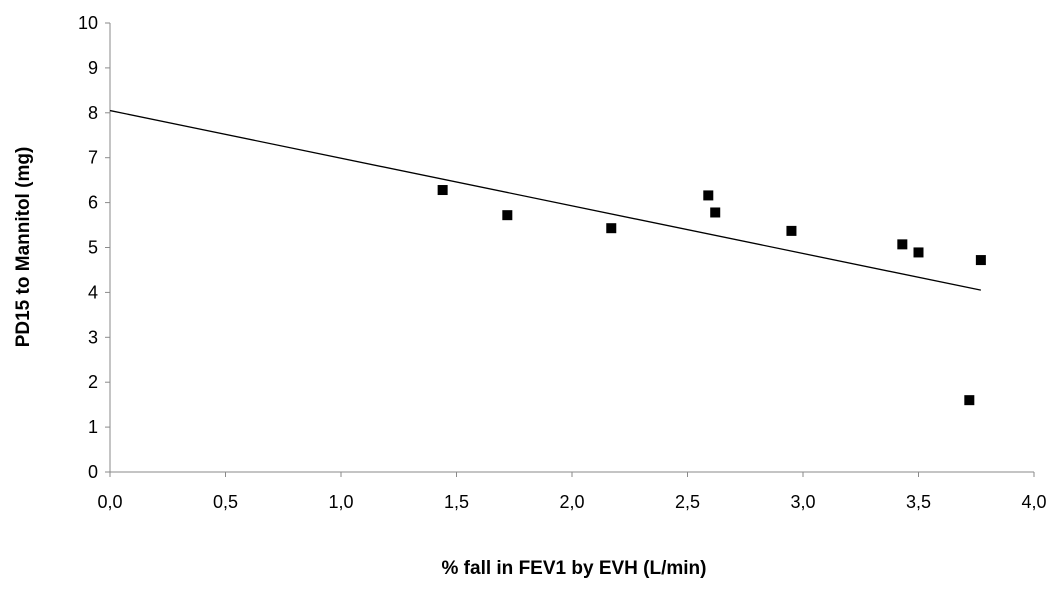 This screenshot has width=1061, height=589. I want to click on y-tick-label: 5, so click(93, 248).